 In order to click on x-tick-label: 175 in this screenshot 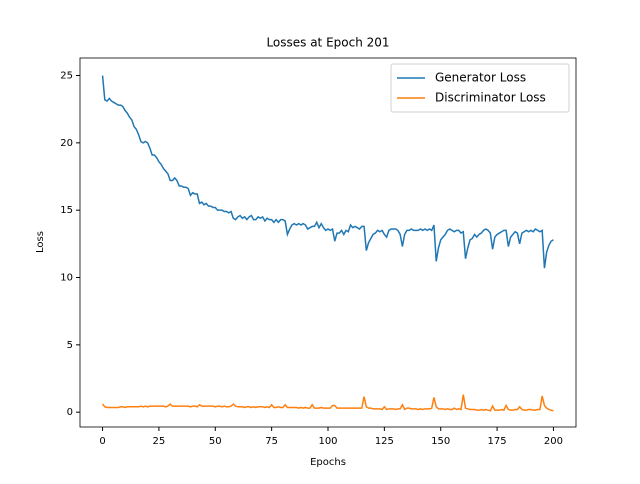, I will do `click(497, 441)`.